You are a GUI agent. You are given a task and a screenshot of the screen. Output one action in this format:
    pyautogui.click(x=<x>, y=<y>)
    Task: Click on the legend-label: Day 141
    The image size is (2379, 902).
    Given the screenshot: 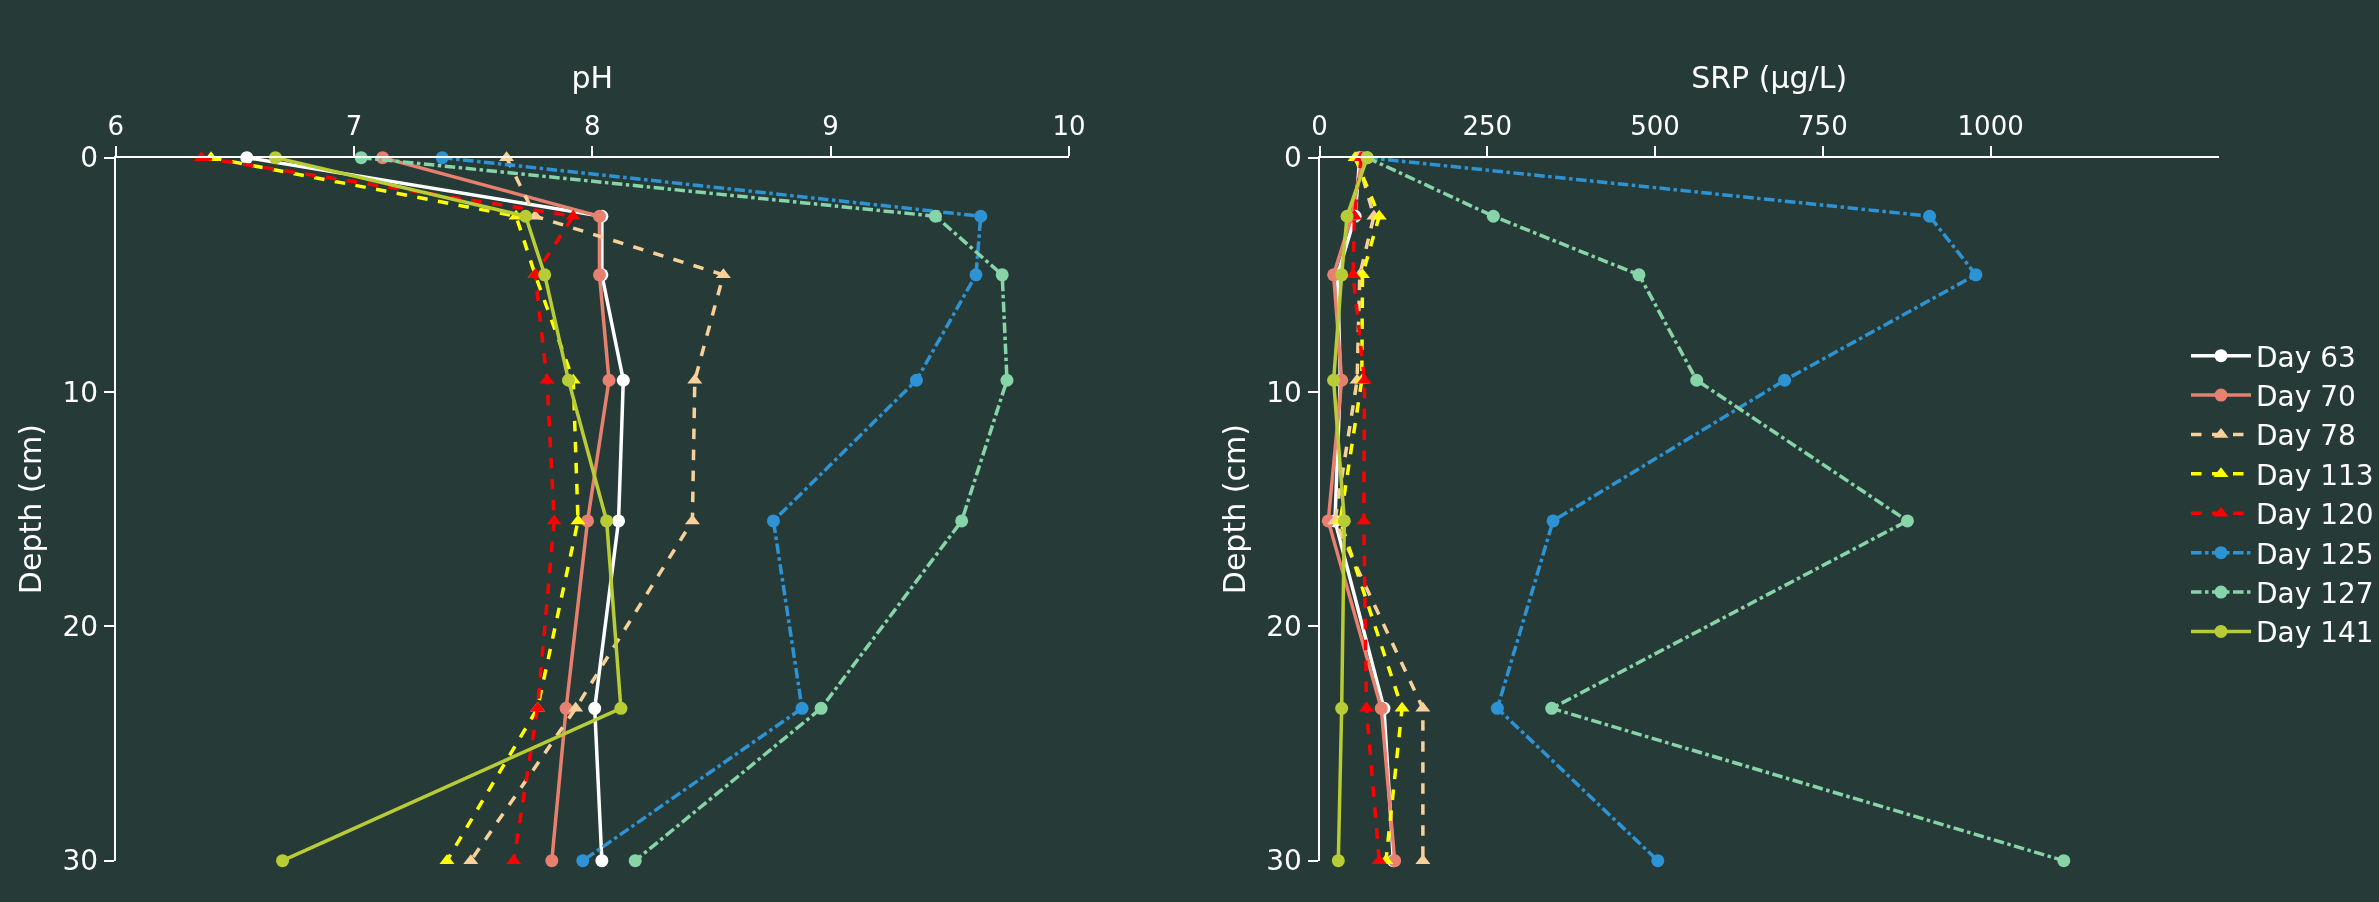 What is the action you would take?
    pyautogui.click(x=2315, y=633)
    